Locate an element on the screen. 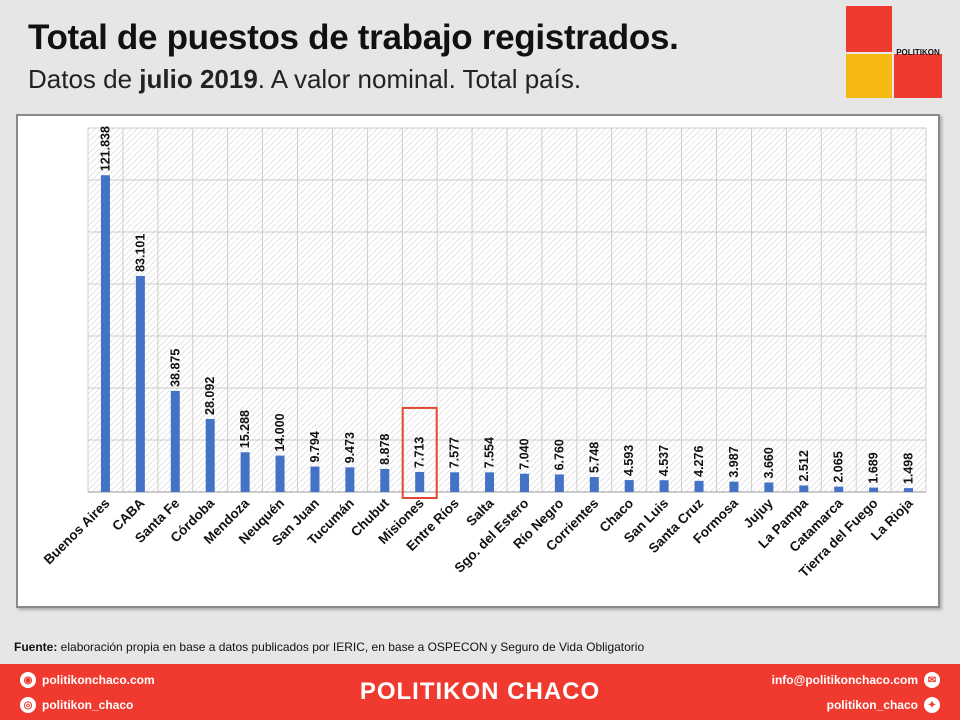 This screenshot has width=960, height=720. data-label: 1.689 is located at coordinates (874, 467).